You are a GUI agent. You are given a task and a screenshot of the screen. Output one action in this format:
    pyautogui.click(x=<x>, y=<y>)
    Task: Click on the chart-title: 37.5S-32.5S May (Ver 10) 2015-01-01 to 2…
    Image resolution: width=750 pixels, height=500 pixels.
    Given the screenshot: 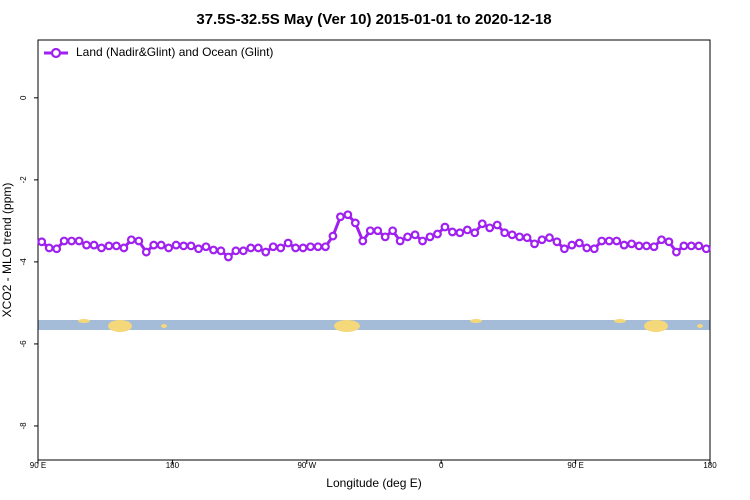 What is the action you would take?
    pyautogui.click(x=373, y=19)
    